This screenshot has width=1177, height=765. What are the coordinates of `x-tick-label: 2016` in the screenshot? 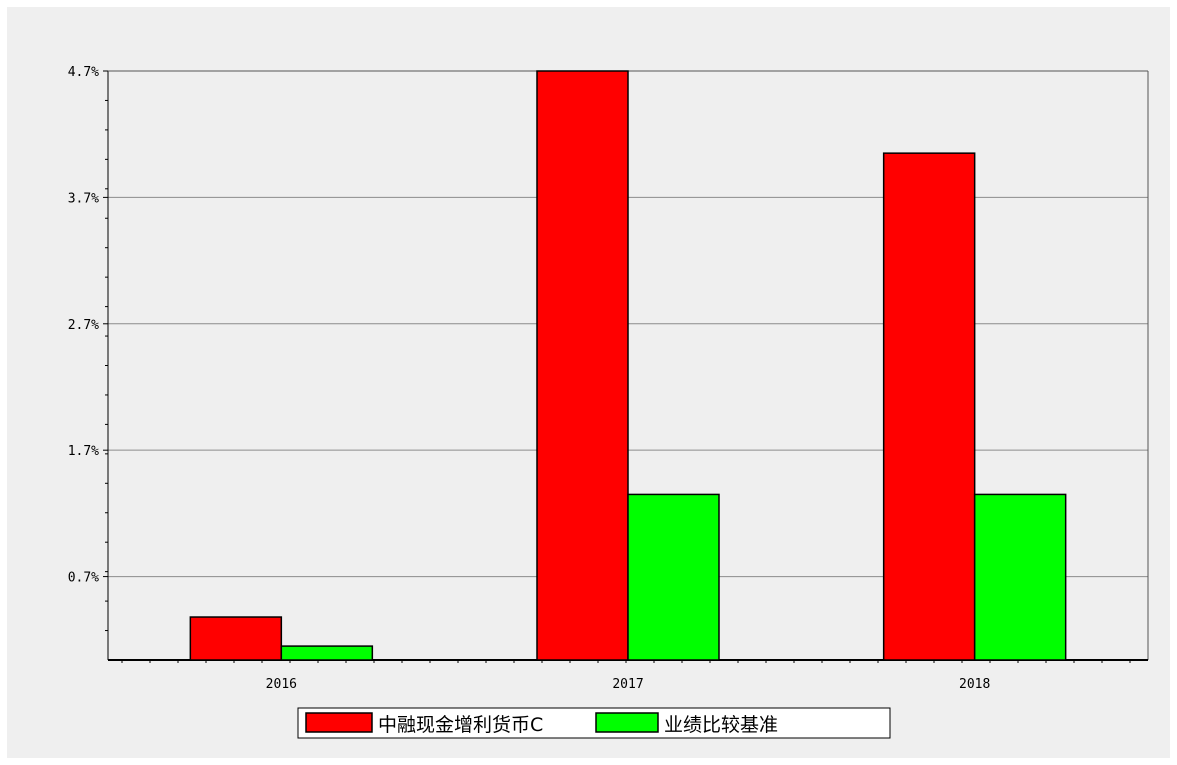 It's located at (281, 684).